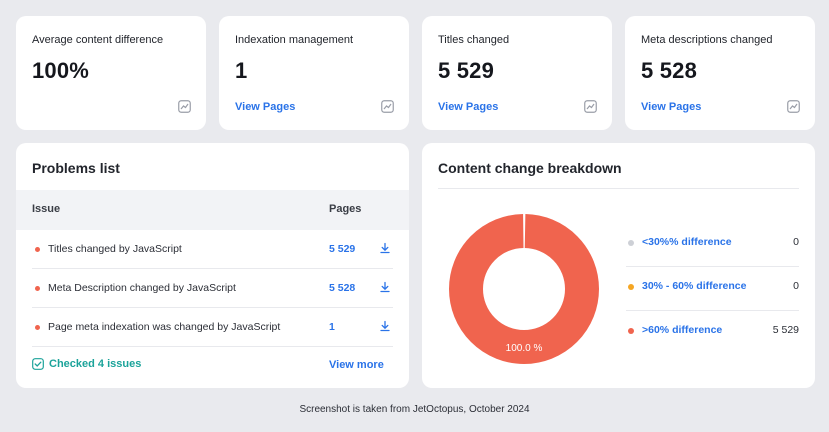 The height and width of the screenshot is (432, 829). Describe the element at coordinates (618, 188) in the screenshot. I see `title-divider` at that location.